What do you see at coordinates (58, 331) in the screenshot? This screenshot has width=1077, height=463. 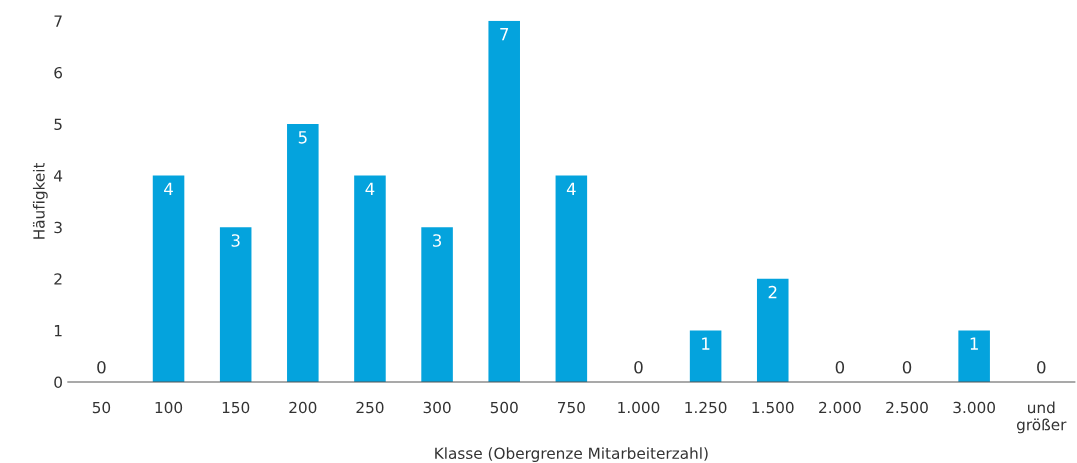 I see `y-tick-label: 1` at bounding box center [58, 331].